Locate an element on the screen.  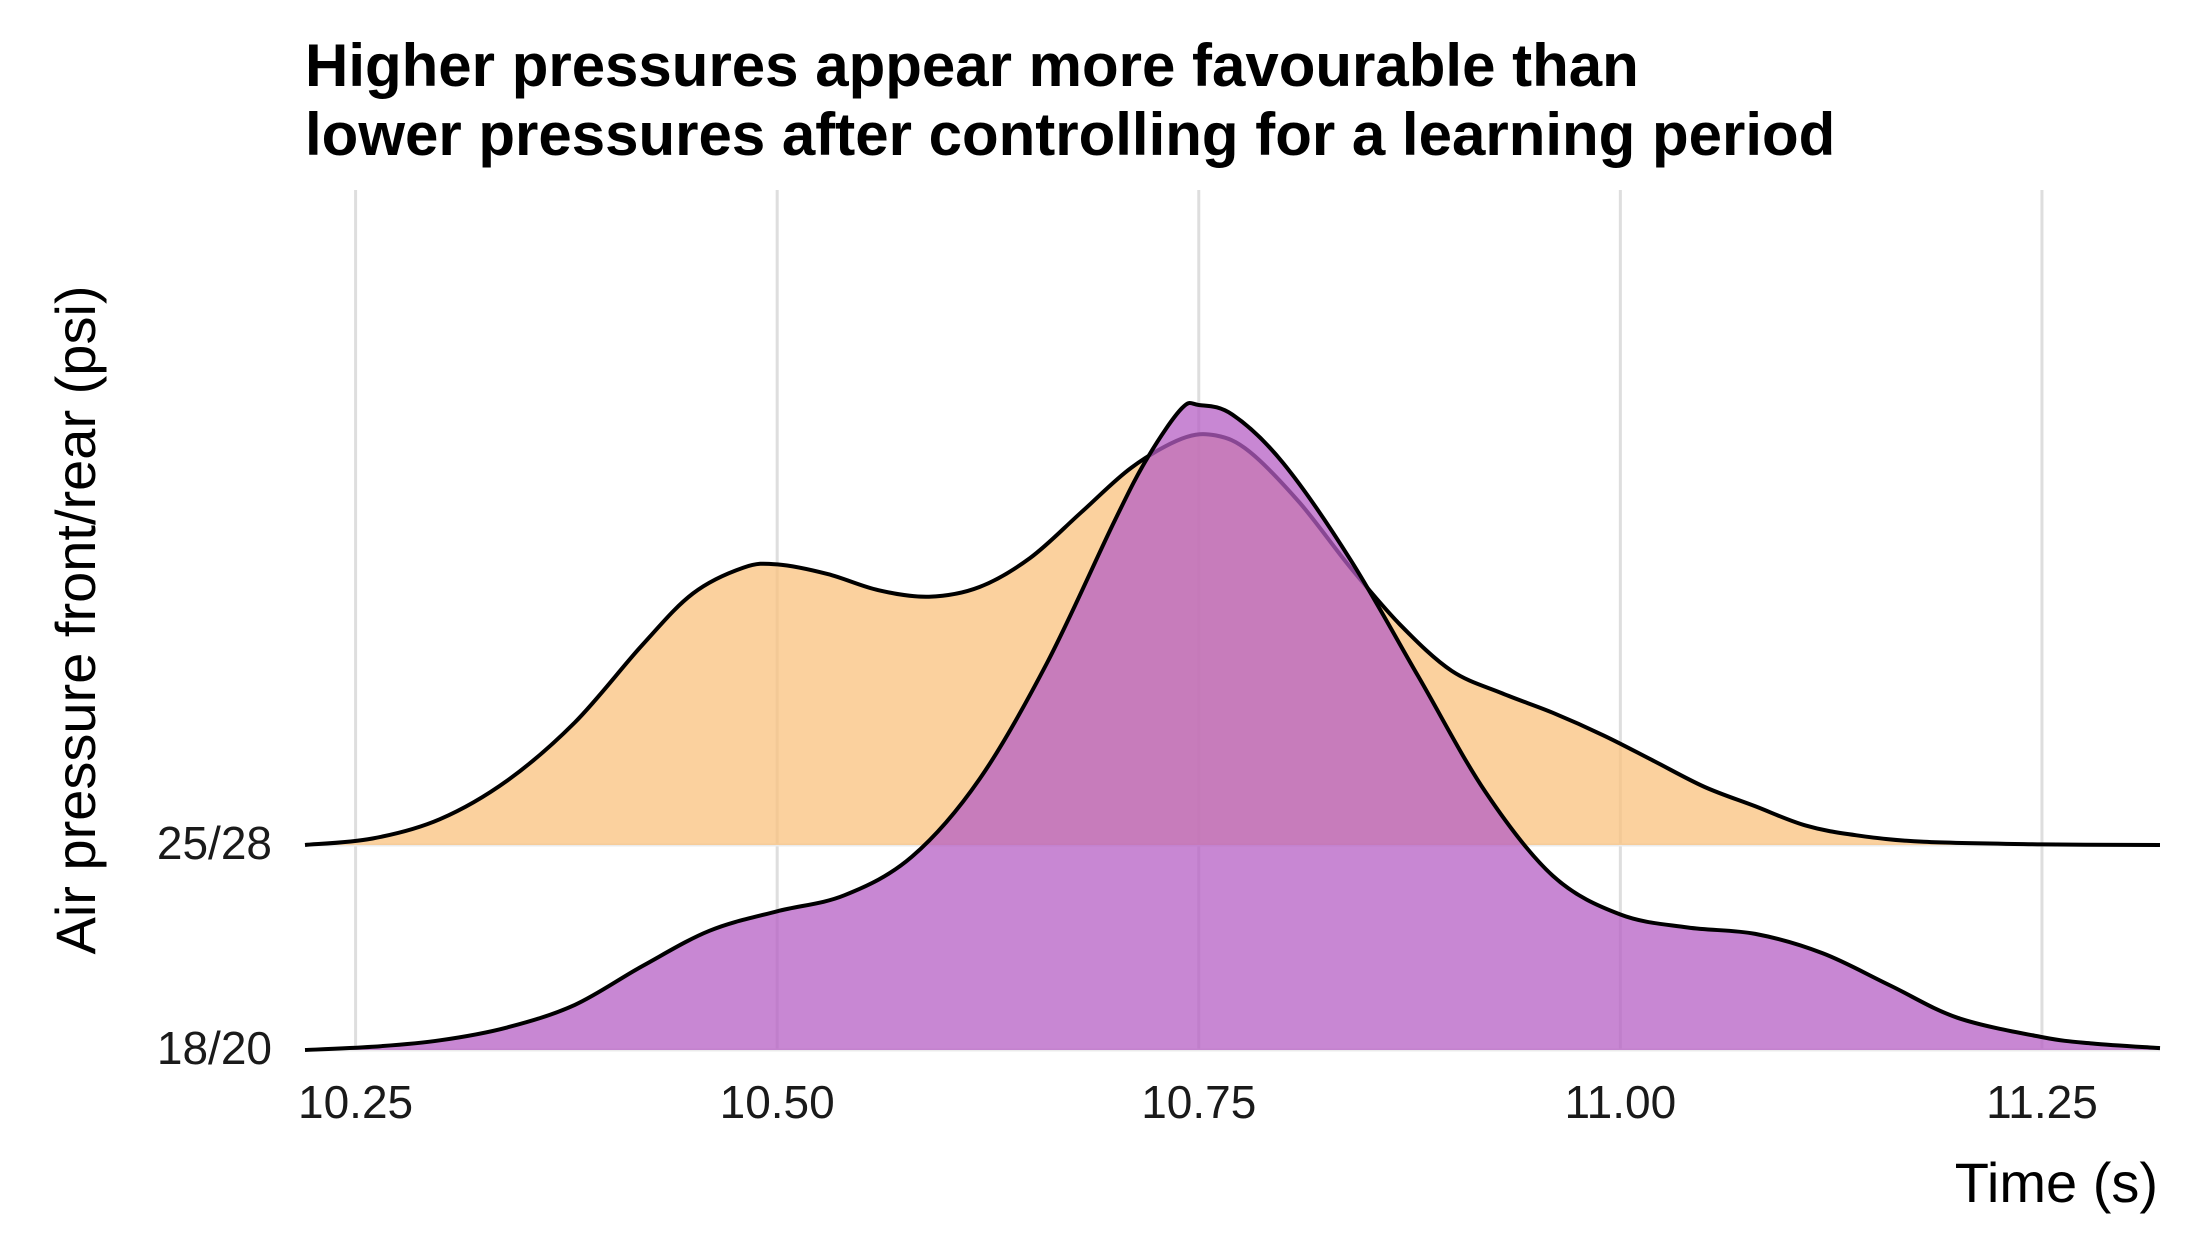
x-tick-label: 10.75 is located at coordinates (1198, 1102).